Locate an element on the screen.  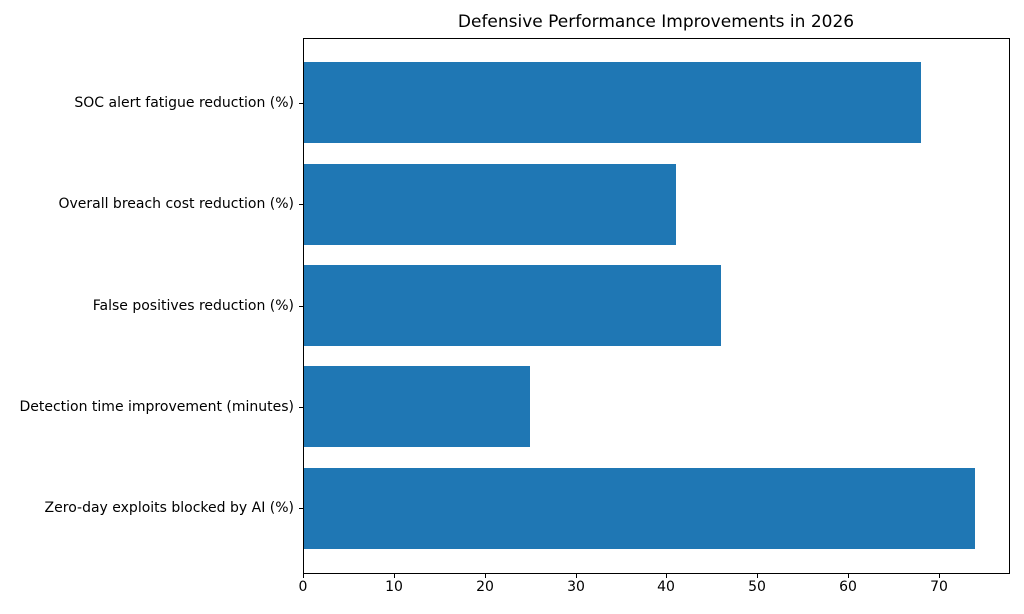
x-tick-label: 50 is located at coordinates (757, 587).